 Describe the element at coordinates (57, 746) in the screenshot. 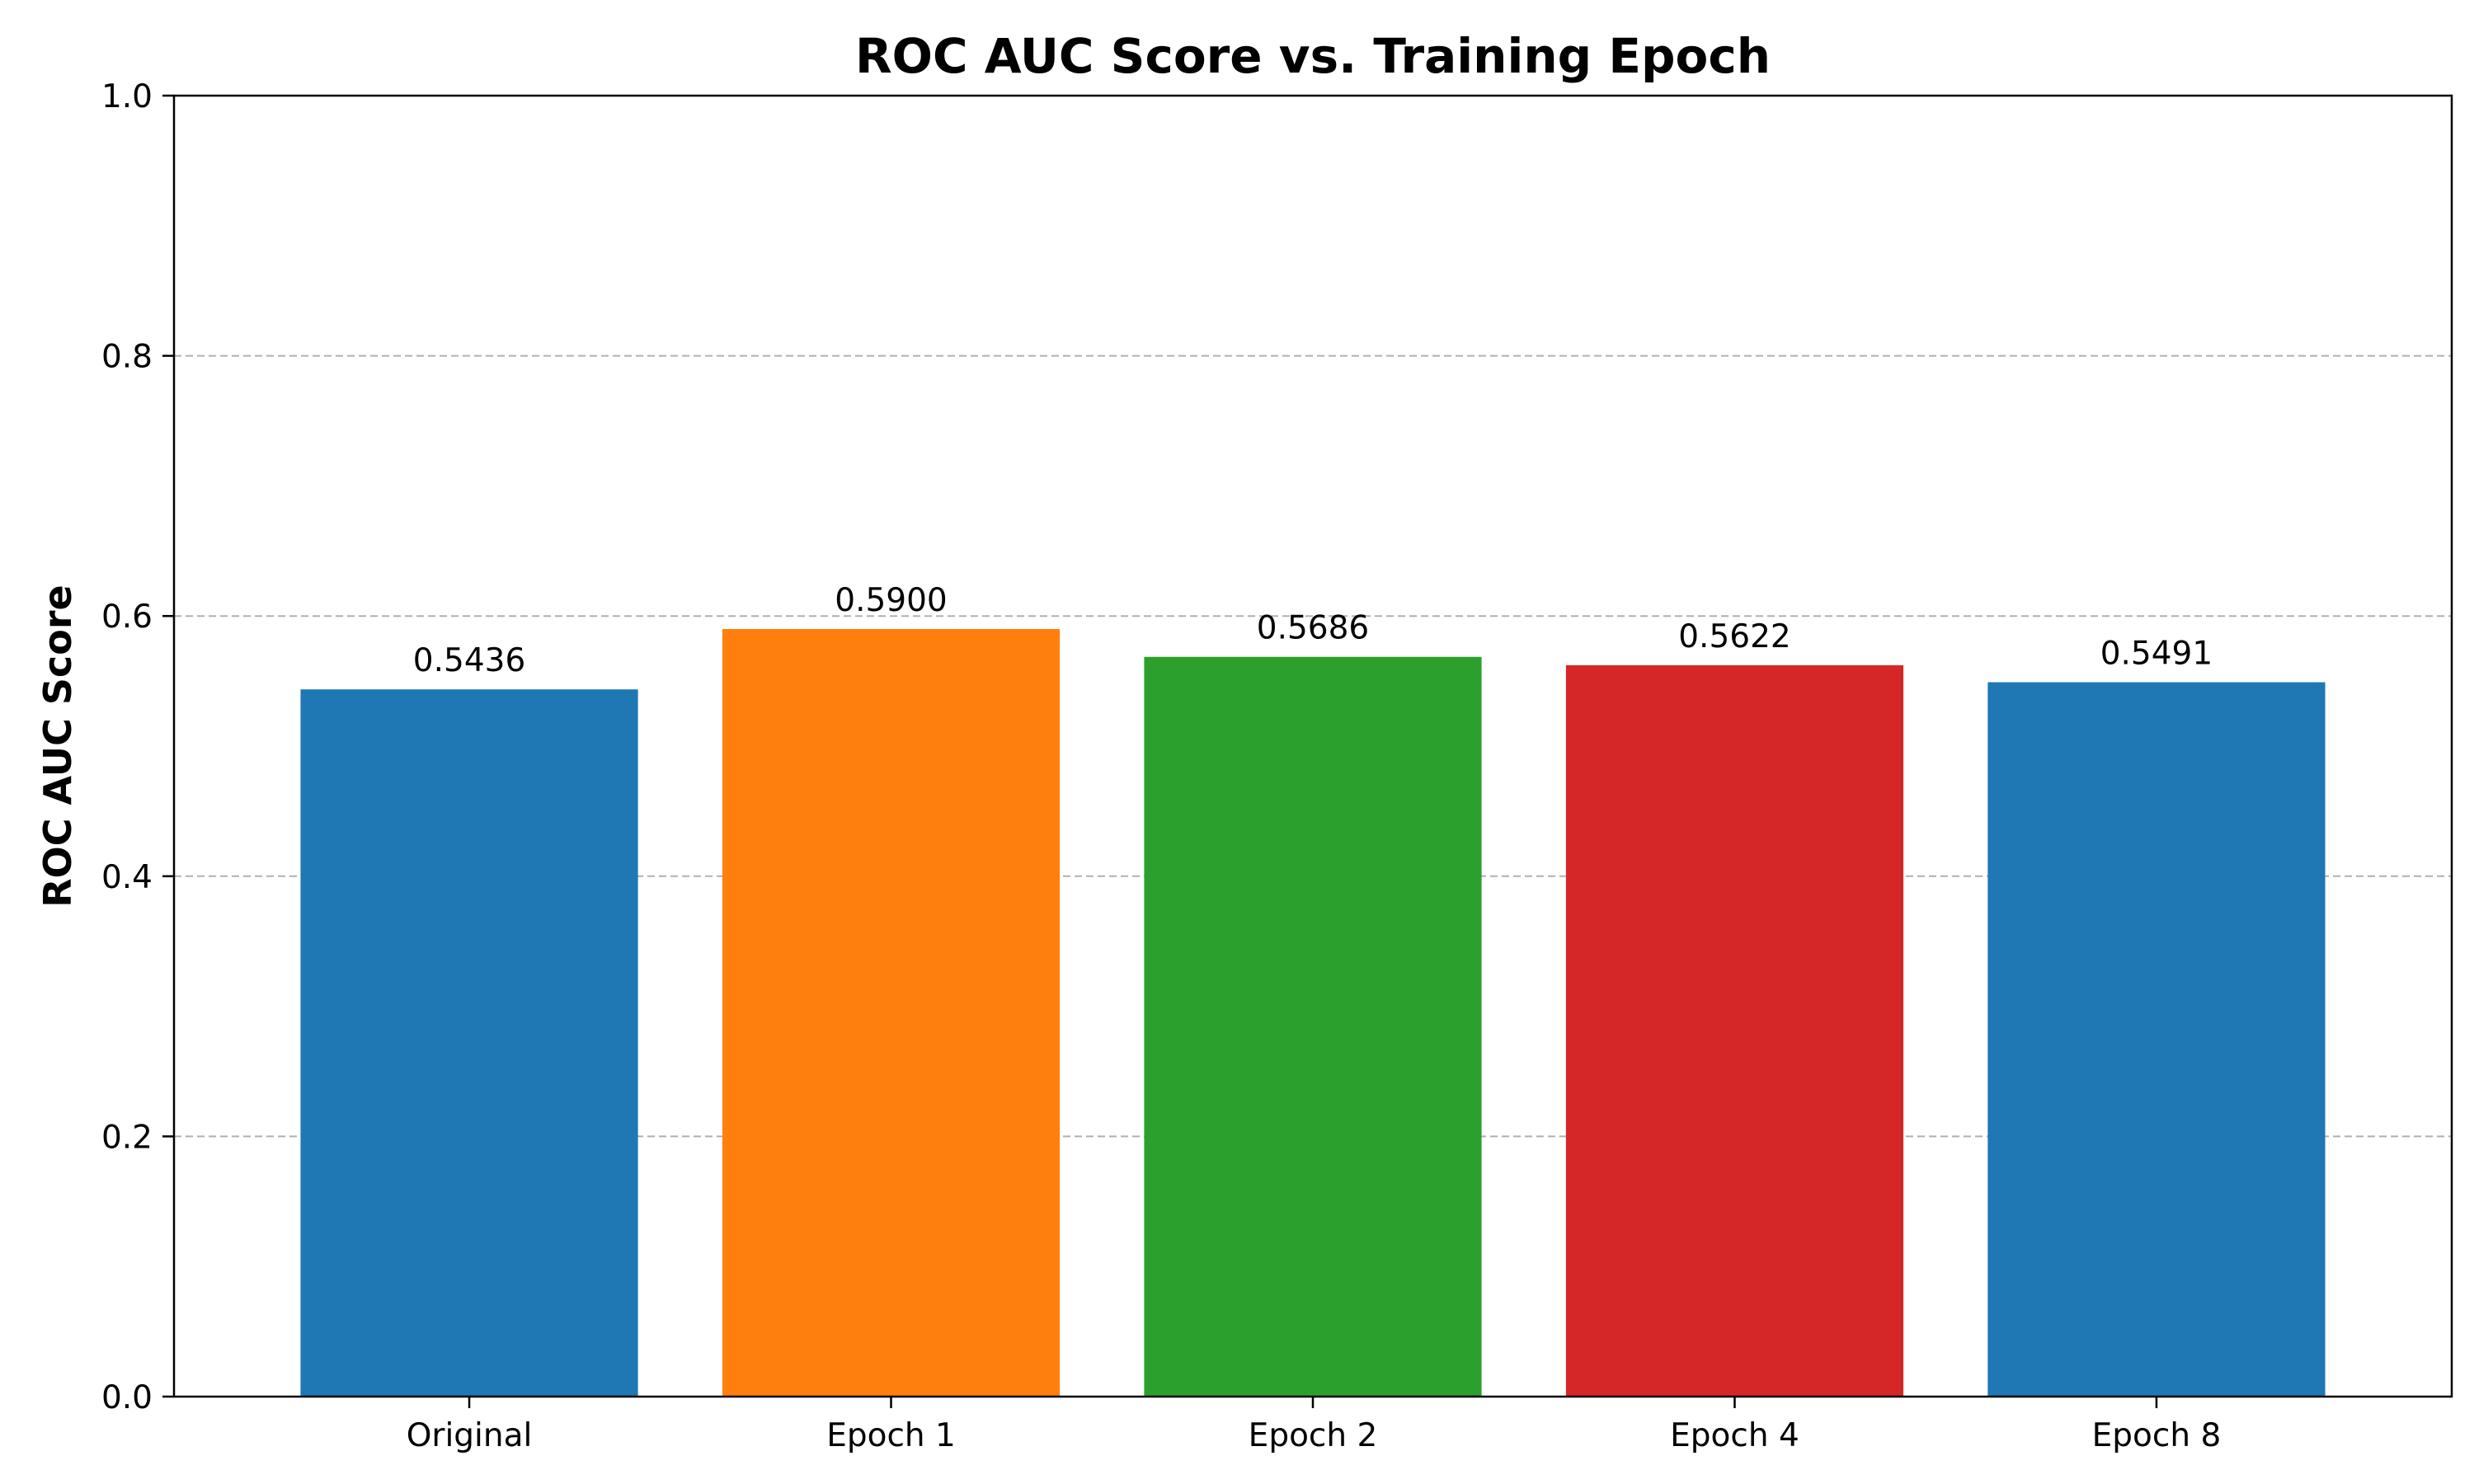

I see `y-axis-label: ROC AUC Score` at that location.